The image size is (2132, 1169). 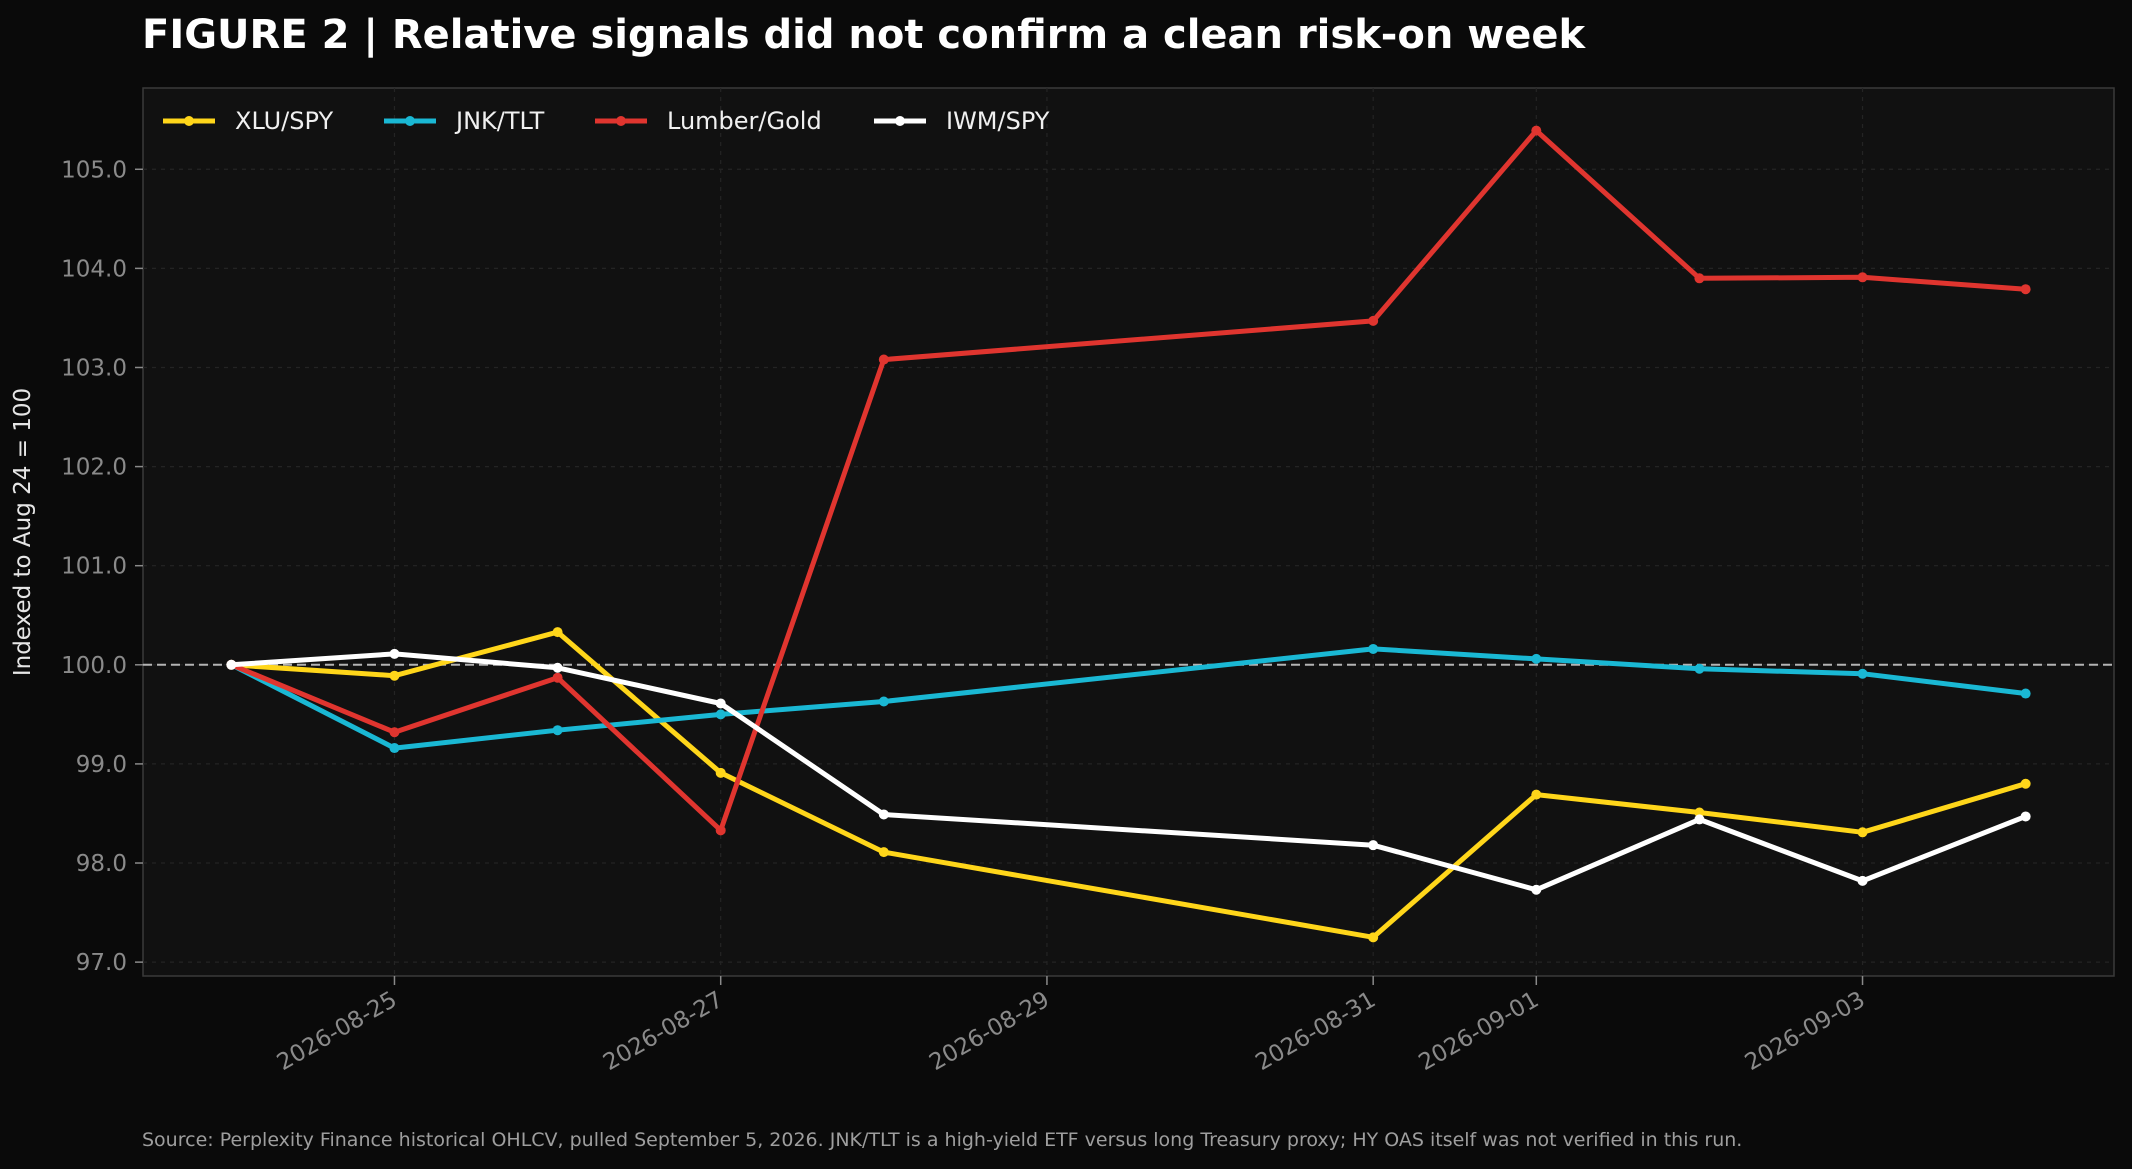 What do you see at coordinates (101, 765) in the screenshot?
I see `y-tick-label: 99.0` at bounding box center [101, 765].